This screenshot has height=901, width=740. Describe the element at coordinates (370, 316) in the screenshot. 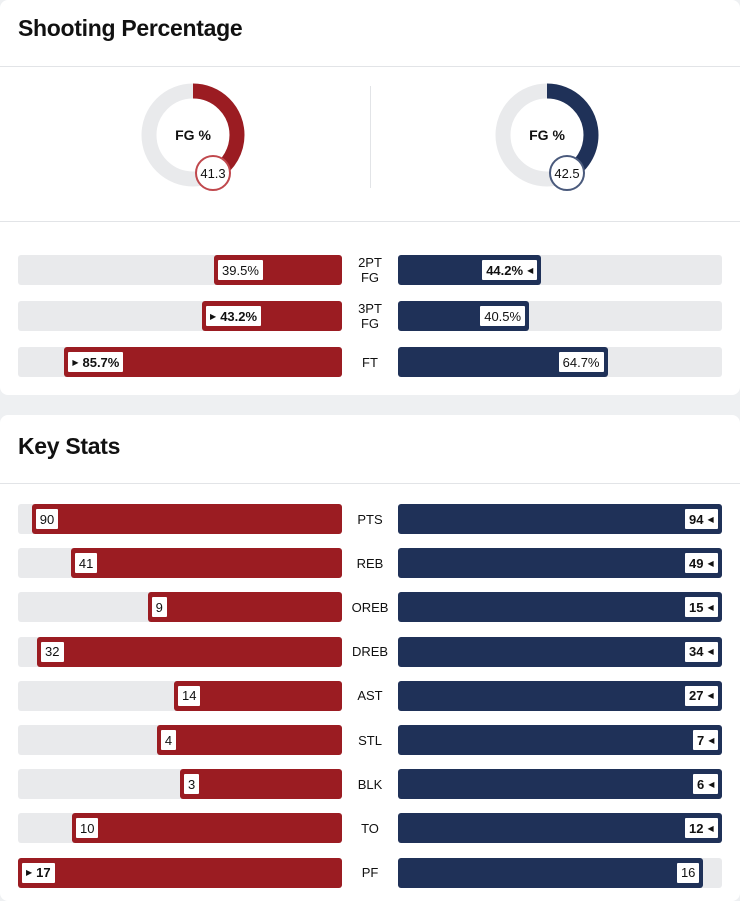

I see `stat-row-3pt-fg: ▶ 43.2% 40.5% 3PT FG` at that location.